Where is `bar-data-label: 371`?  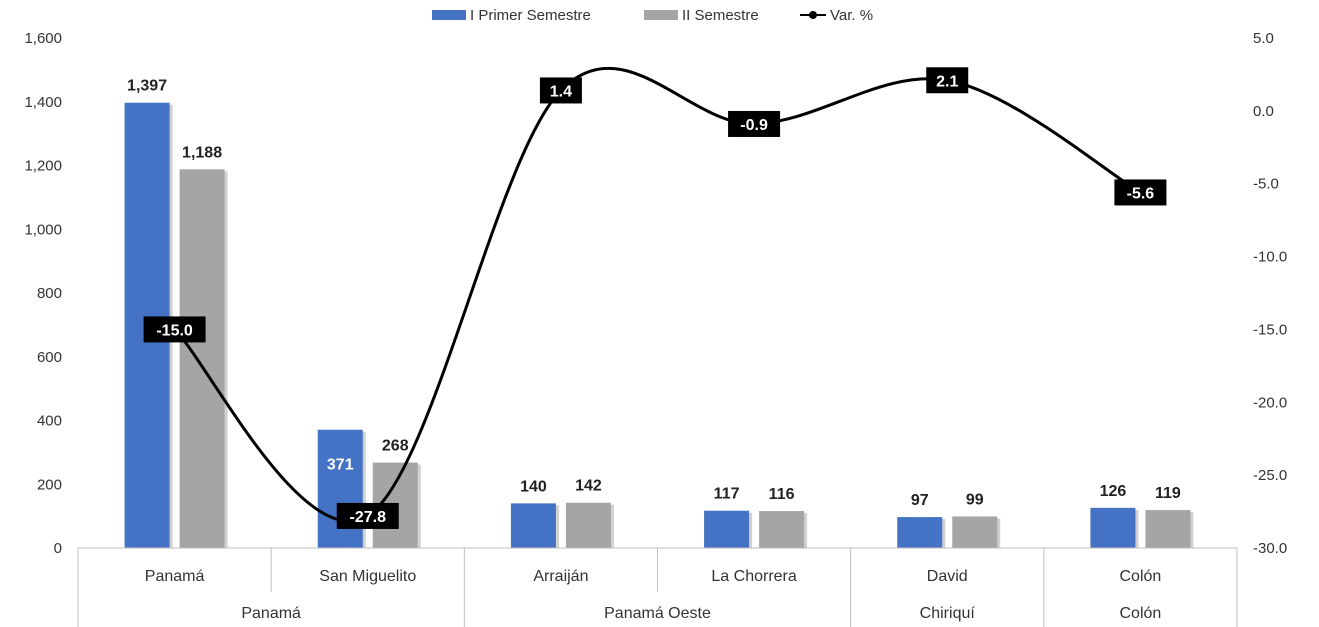 bar-data-label: 371 is located at coordinates (340, 465).